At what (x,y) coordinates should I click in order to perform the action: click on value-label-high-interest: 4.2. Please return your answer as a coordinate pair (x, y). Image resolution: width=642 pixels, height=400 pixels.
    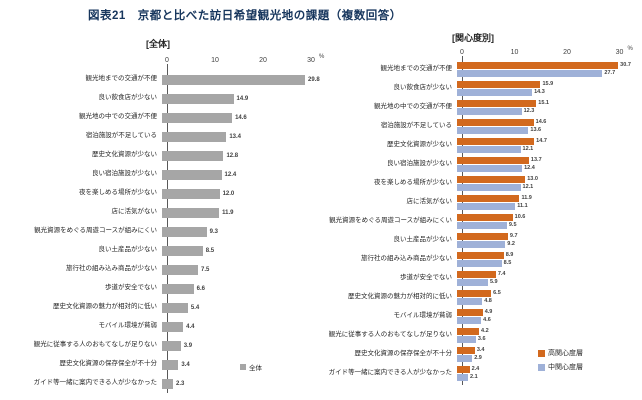
    Looking at the image, I should click on (485, 331).